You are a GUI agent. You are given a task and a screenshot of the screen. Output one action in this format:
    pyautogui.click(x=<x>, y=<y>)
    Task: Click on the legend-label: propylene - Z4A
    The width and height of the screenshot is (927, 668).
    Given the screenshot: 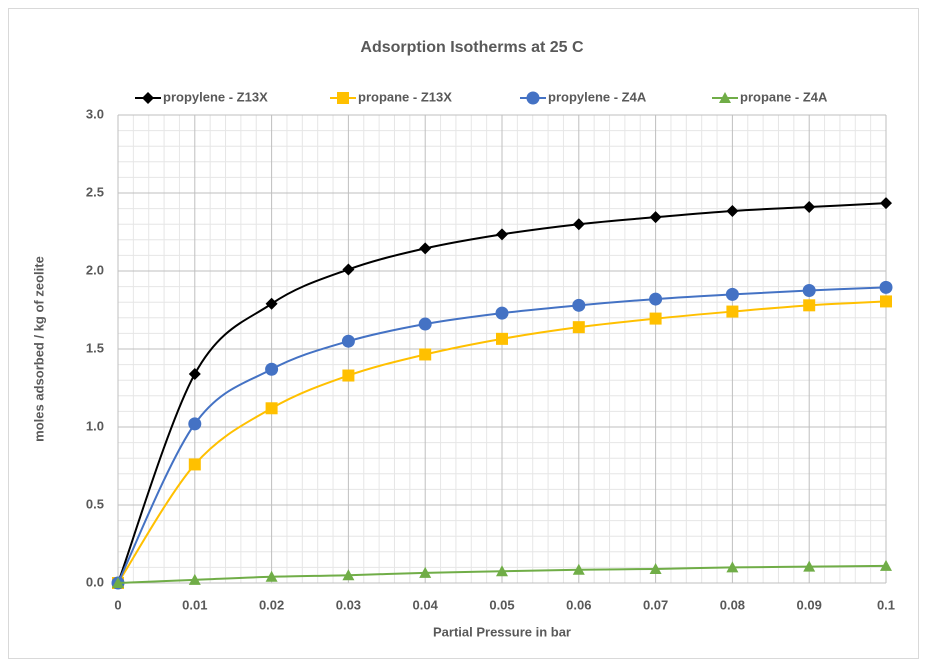 What is the action you would take?
    pyautogui.click(x=597, y=96)
    